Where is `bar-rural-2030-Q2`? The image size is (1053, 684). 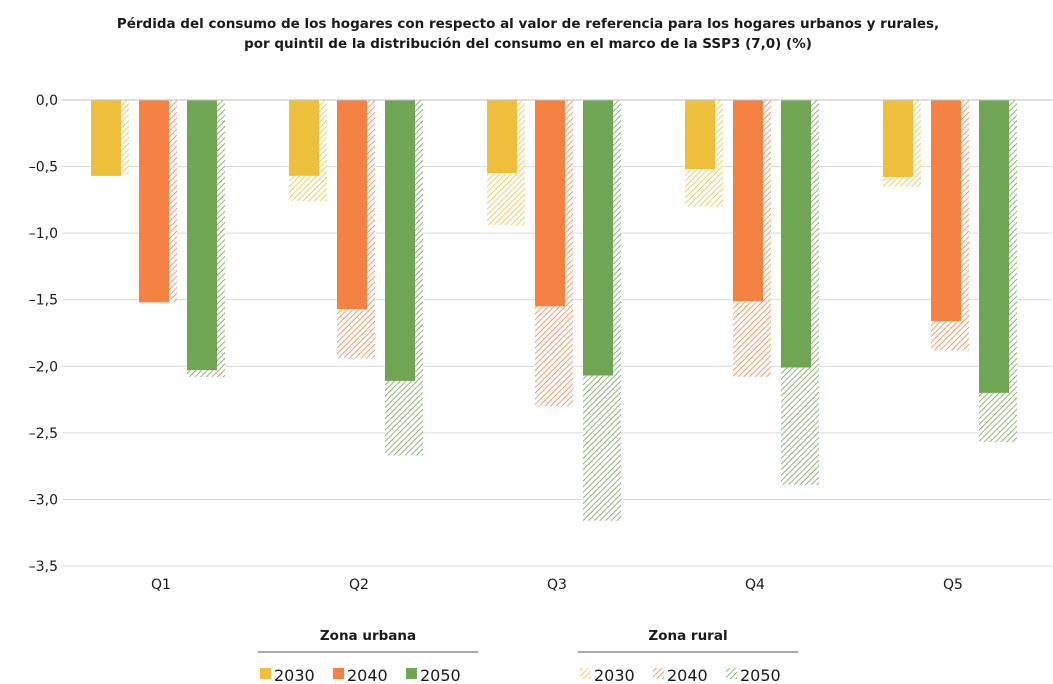 bar-rural-2030-Q2 is located at coordinates (322, 151).